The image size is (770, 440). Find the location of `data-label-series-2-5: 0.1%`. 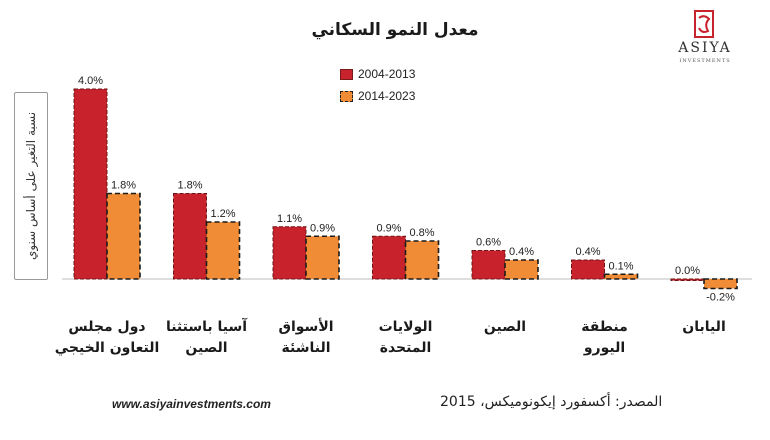

data-label-series-2-5: 0.1% is located at coordinates (620, 266).